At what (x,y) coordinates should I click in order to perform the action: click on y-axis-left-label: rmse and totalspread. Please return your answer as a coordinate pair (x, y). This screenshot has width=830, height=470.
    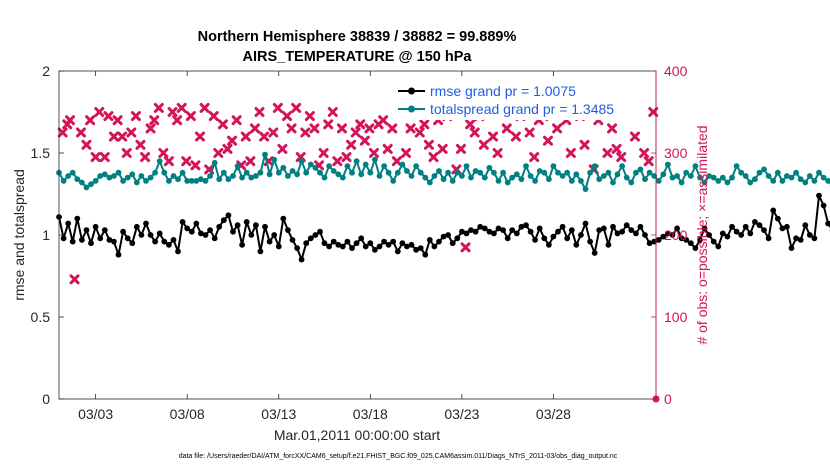
    Looking at the image, I should click on (19, 235).